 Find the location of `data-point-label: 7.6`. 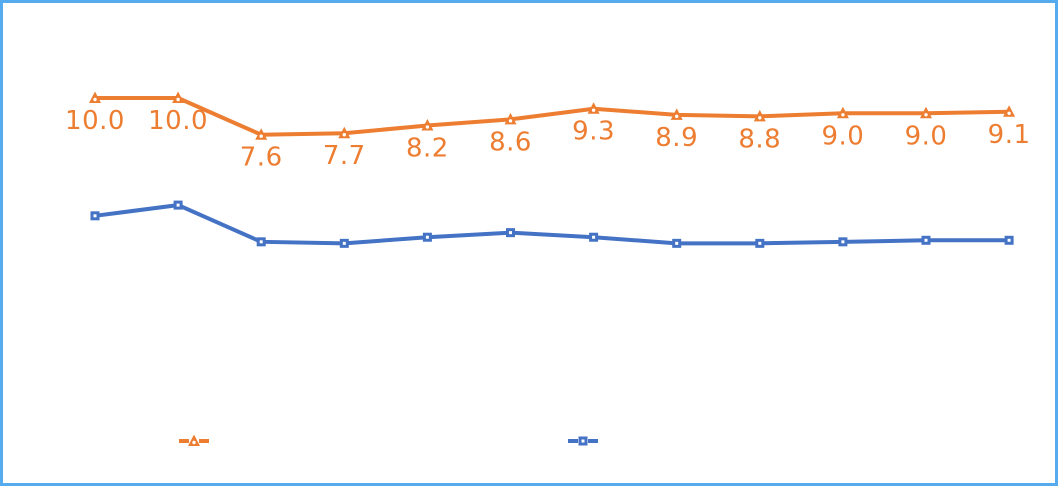

data-point-label: 7.6 is located at coordinates (261, 158).